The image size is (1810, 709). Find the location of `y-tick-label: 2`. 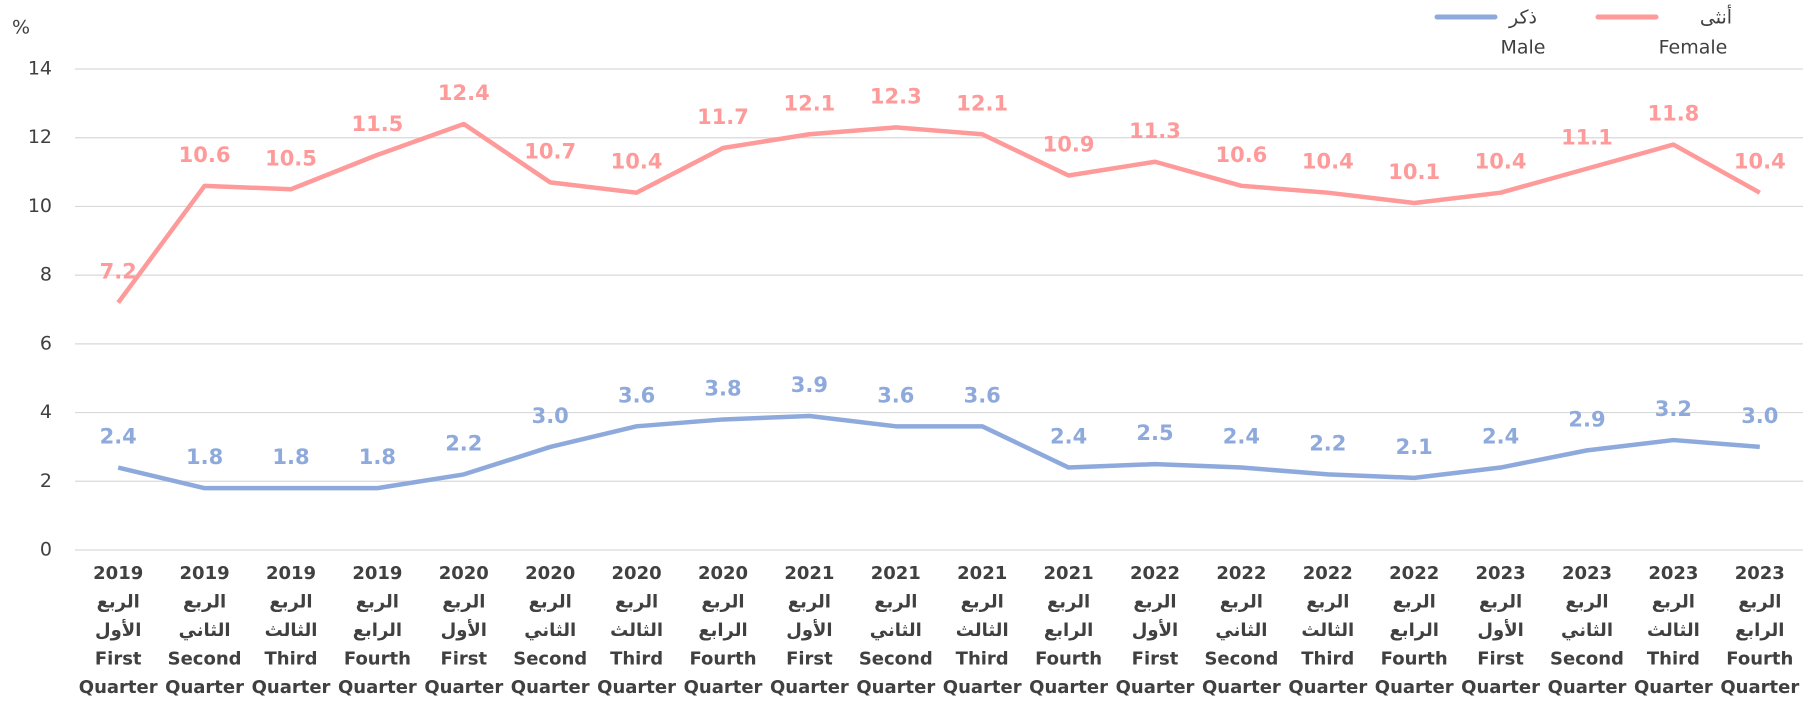

y-tick-label: 2 is located at coordinates (46, 481).